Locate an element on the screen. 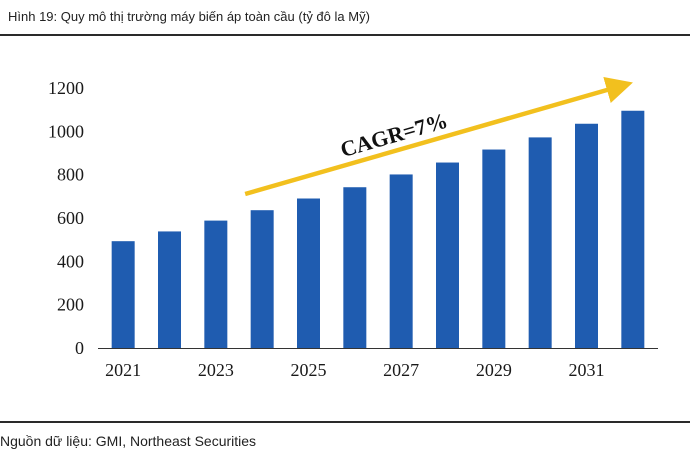  bar-2030 is located at coordinates (540, 242).